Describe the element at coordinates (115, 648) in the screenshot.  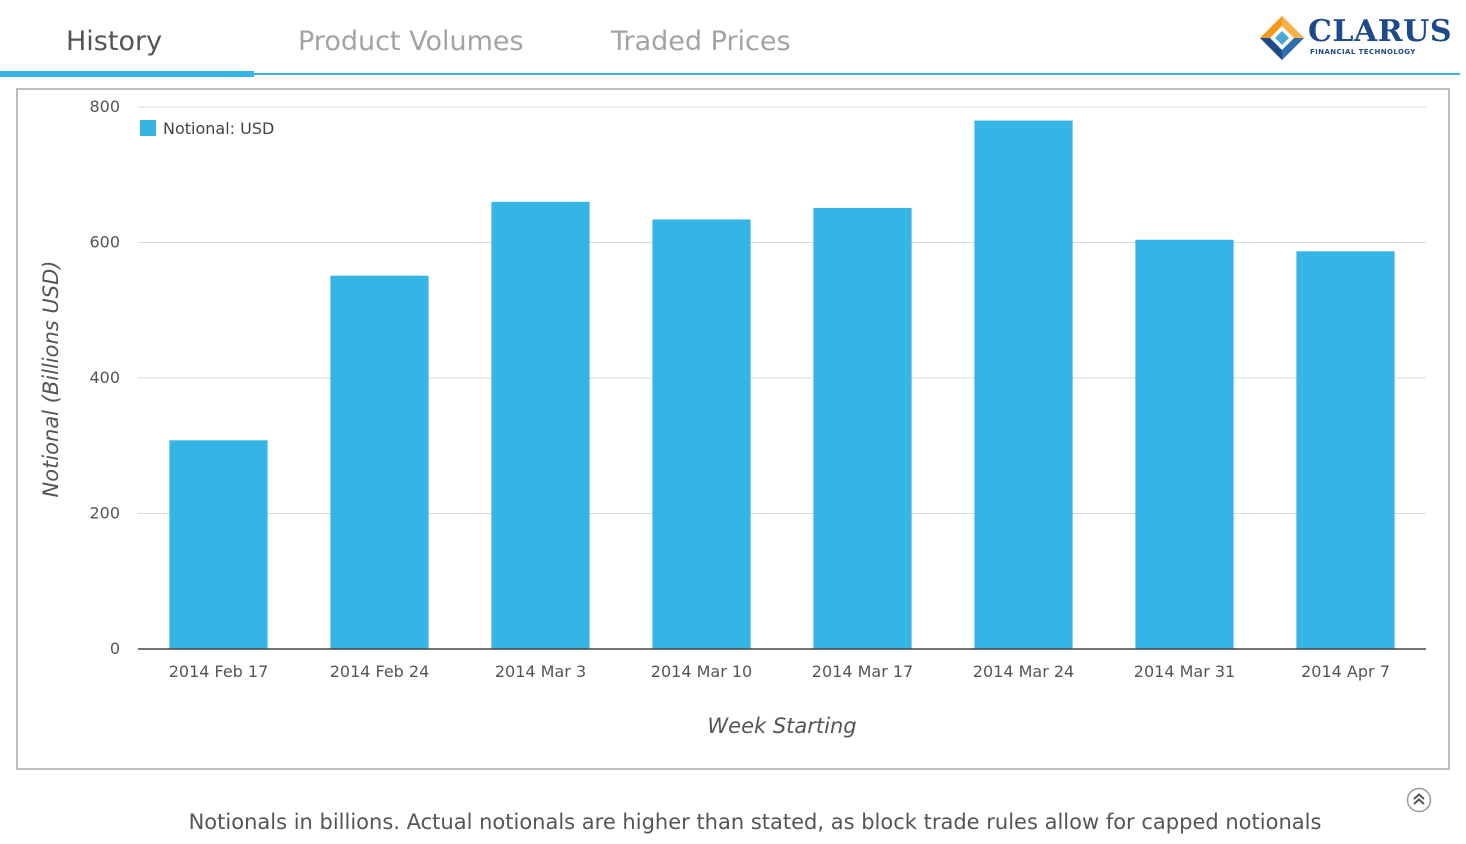
I see `y-tick-label: 0` at that location.